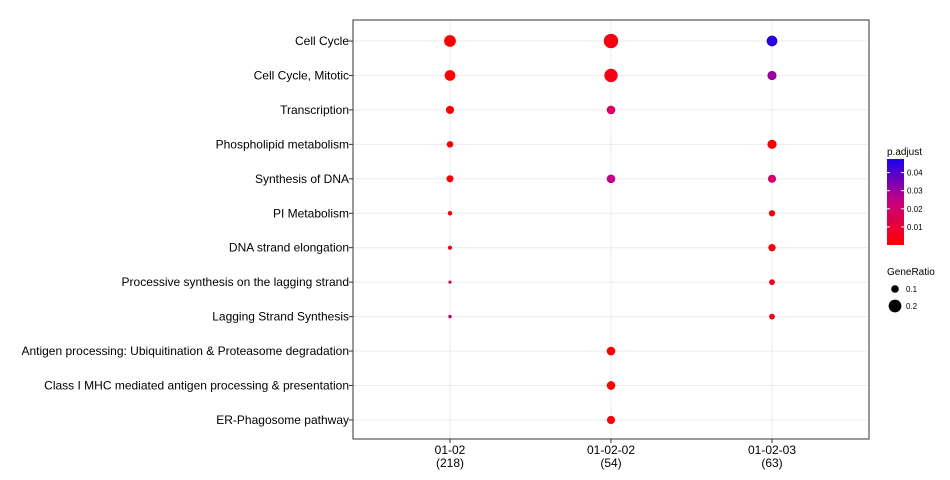  Describe the element at coordinates (302, 179) in the screenshot. I see `y-tick-label: Synthesis of DNA` at that location.